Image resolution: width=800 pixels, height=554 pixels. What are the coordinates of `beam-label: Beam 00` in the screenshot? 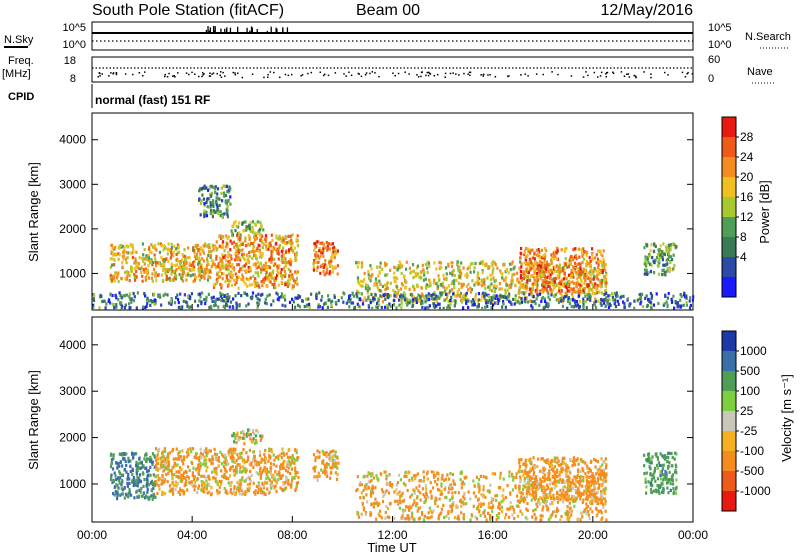 It's located at (388, 10).